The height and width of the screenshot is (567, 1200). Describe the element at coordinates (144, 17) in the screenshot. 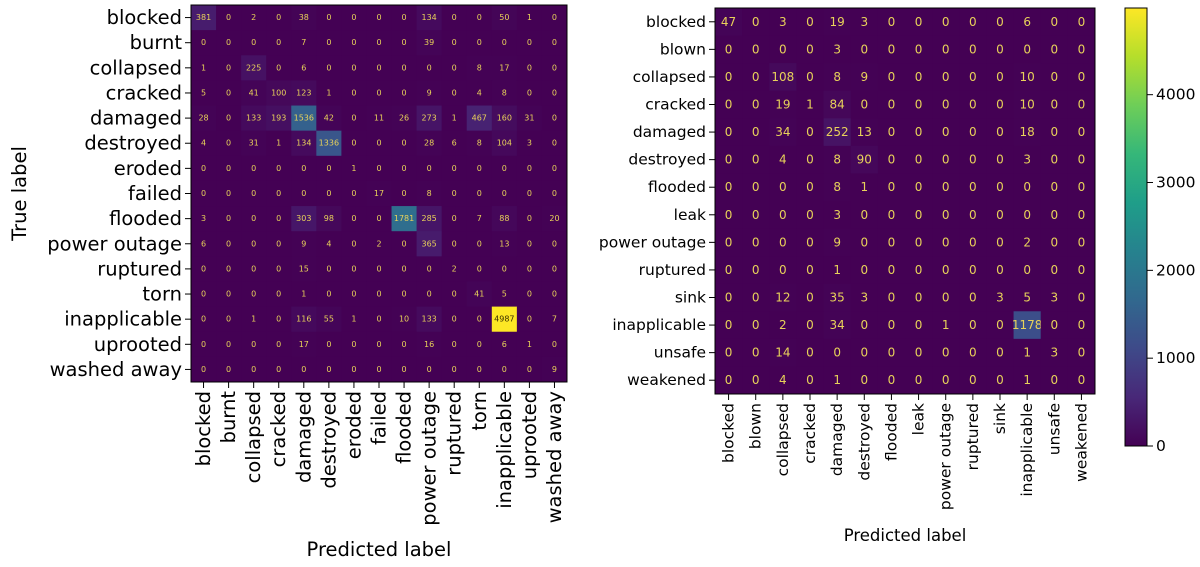

I see `left-y-tick-label-blocked: blocked` at that location.